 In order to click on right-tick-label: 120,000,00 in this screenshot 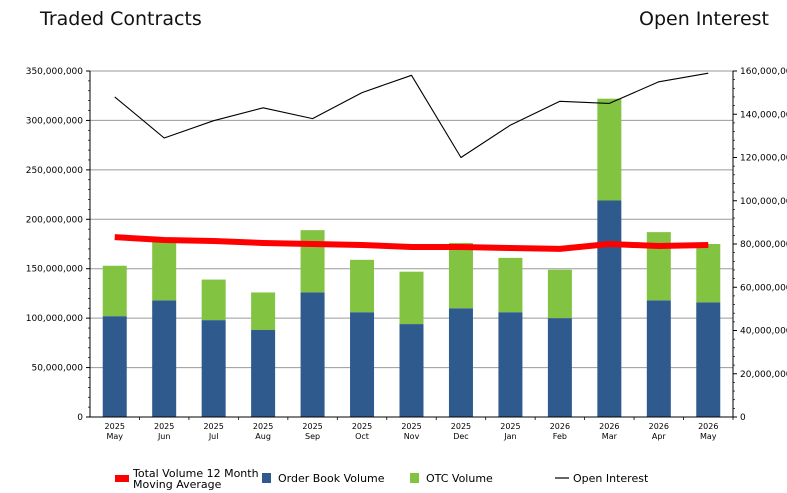, I will do `click(763, 159)`.